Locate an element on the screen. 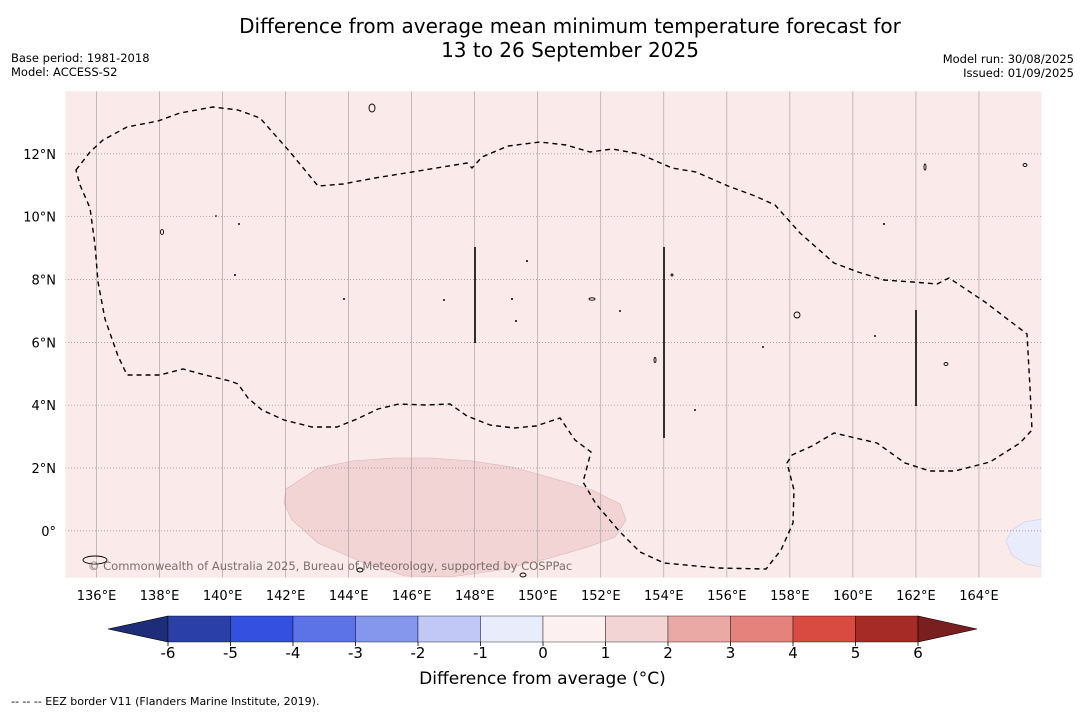 The height and width of the screenshot is (713, 1085). colorbar-tick-label: 3 is located at coordinates (731, 653).